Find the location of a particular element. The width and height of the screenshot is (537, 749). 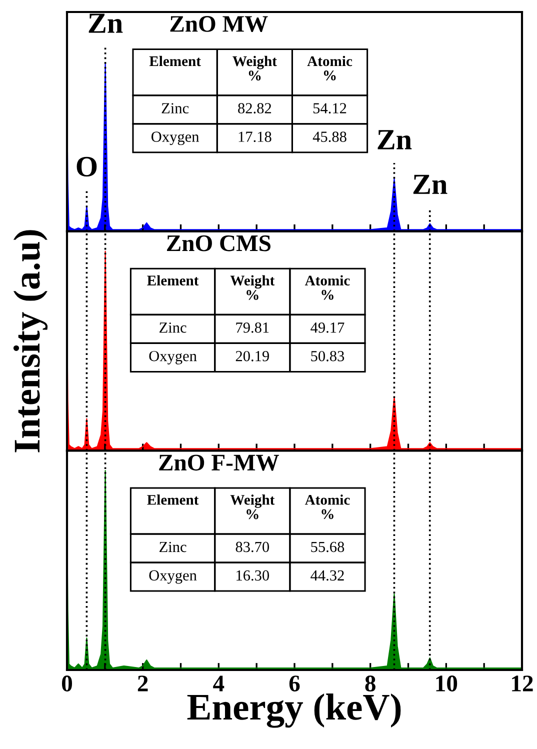

chart-title: ZnO F-MW is located at coordinates (219, 462).